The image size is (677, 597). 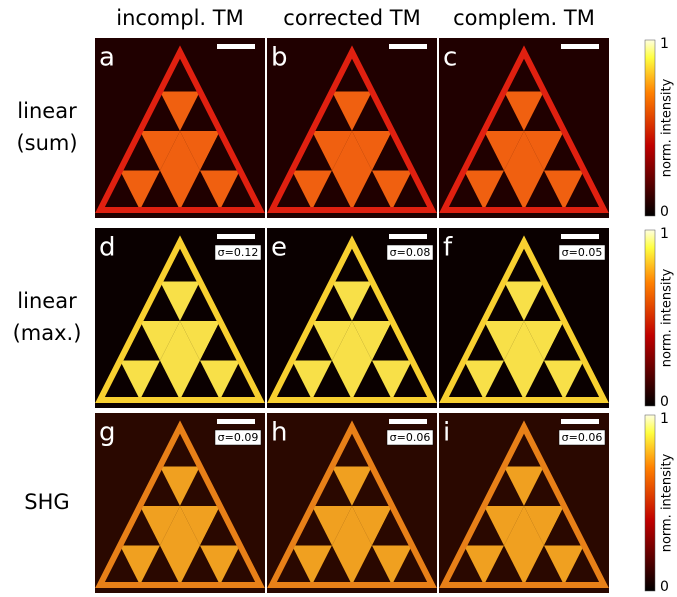 I want to click on sigma-label: σ=0.05, so click(x=582, y=252).